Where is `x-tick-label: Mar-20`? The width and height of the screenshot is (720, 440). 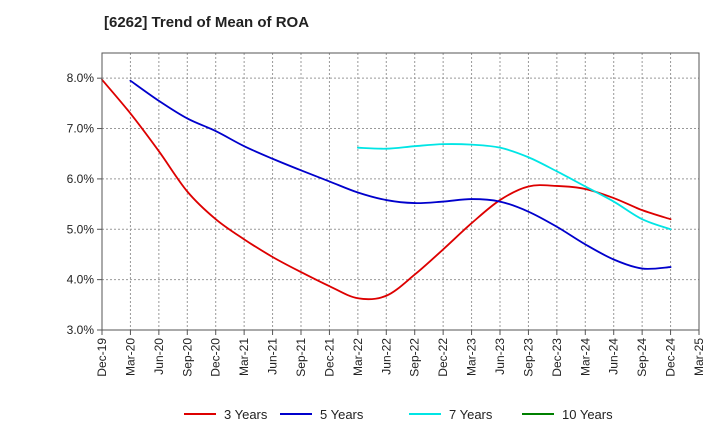
x-tick-label: Mar-20 is located at coordinates (130, 357).